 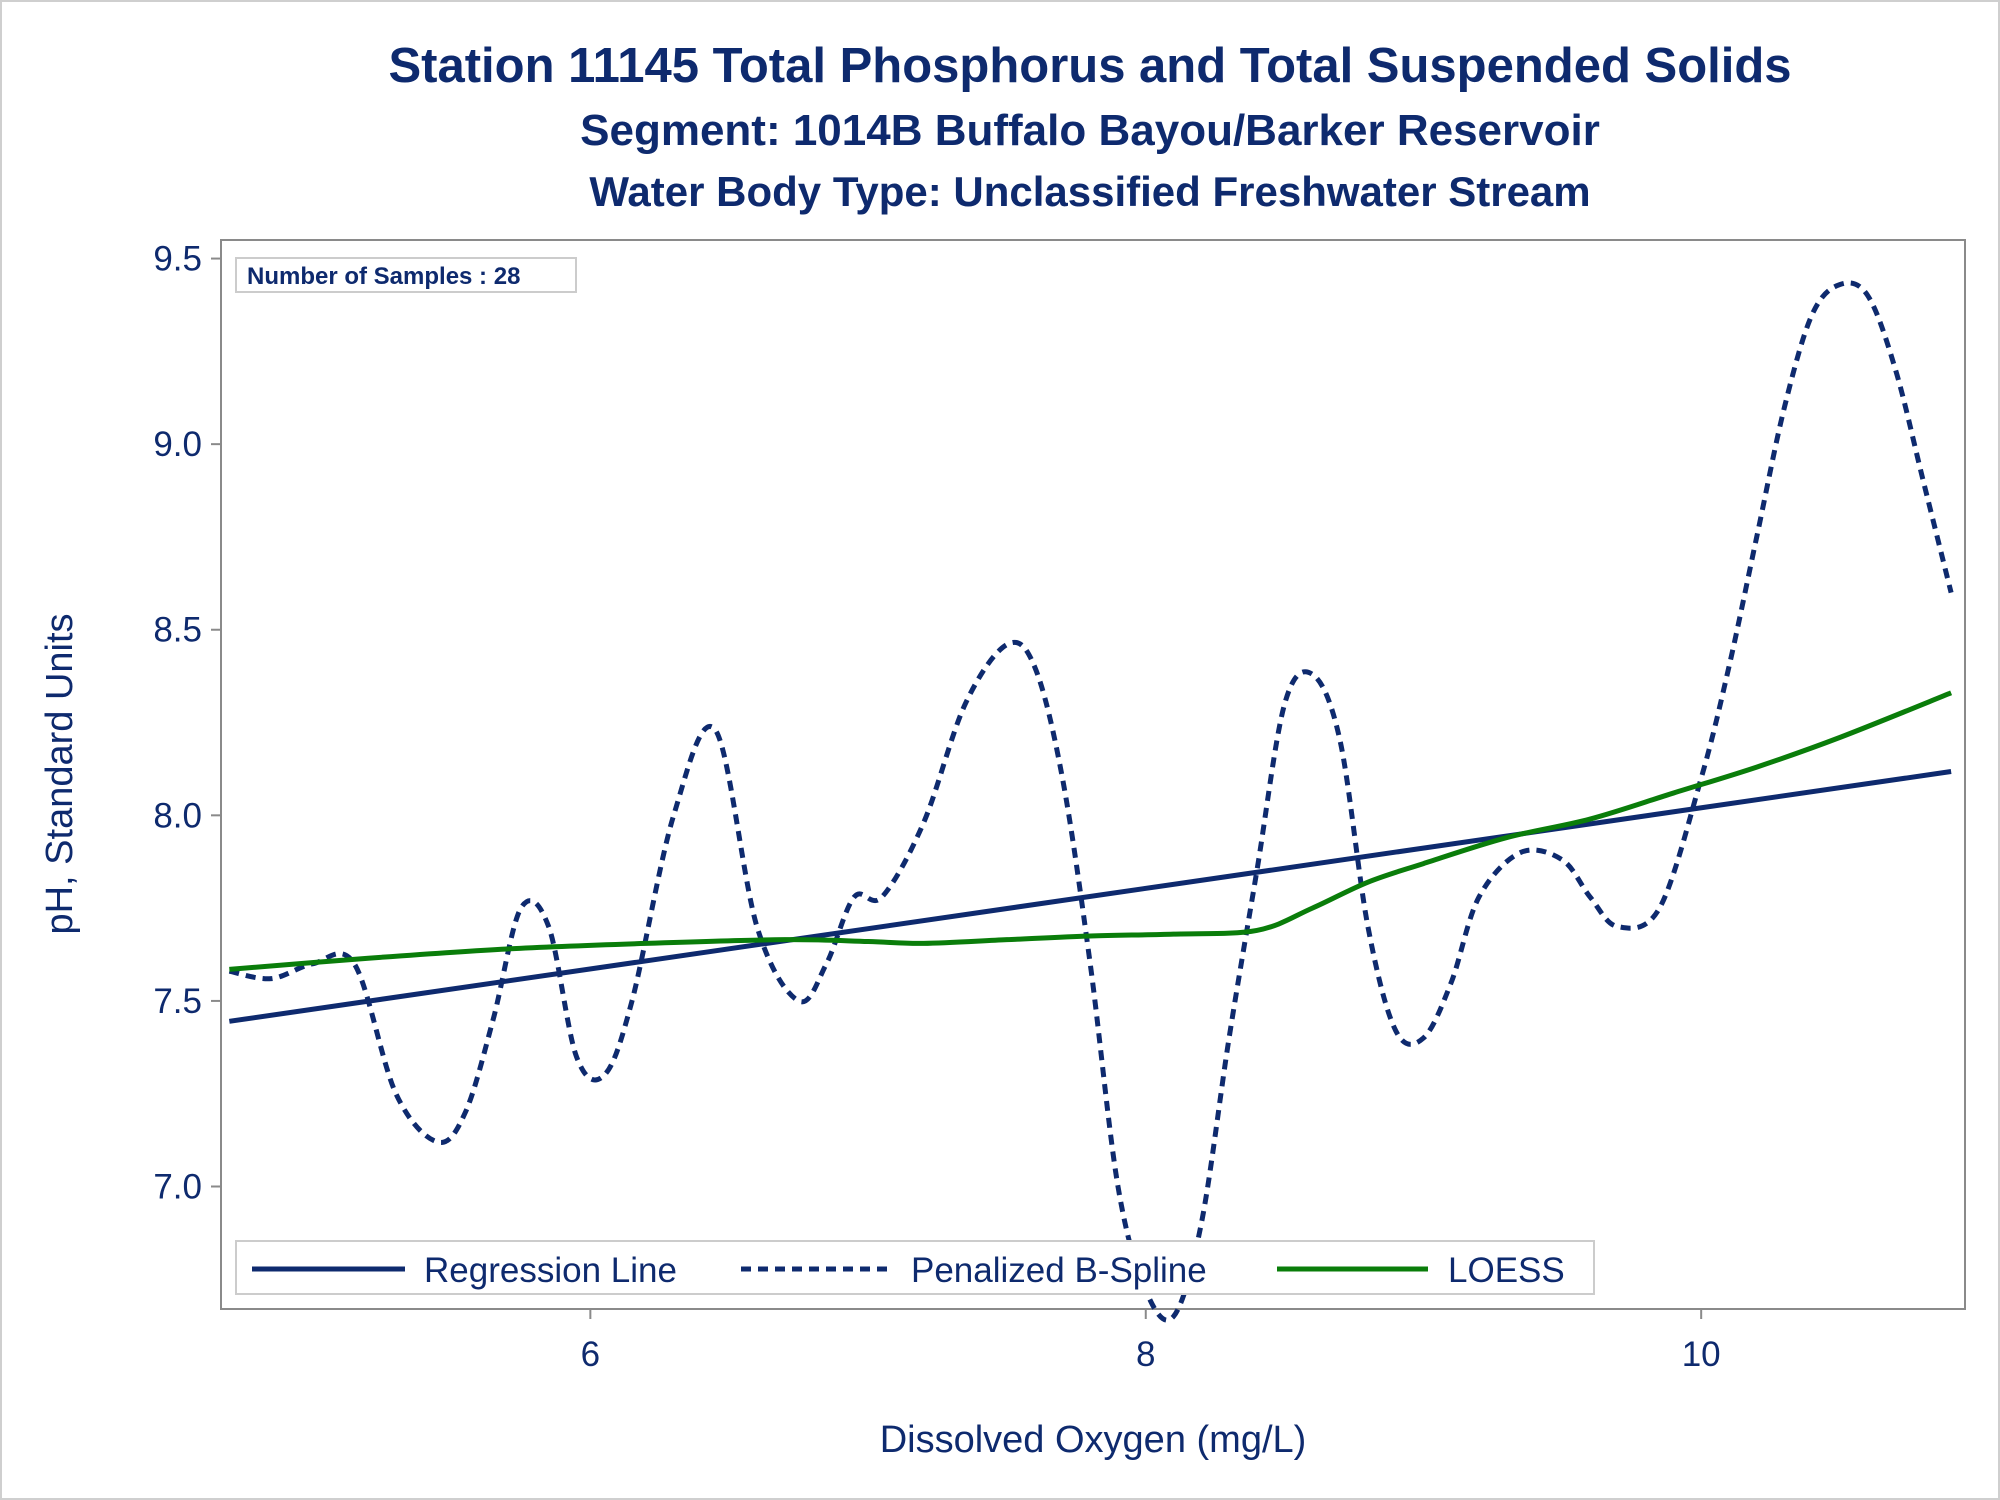 I want to click on legend-label-regression: Regression Line, so click(x=550, y=1270).